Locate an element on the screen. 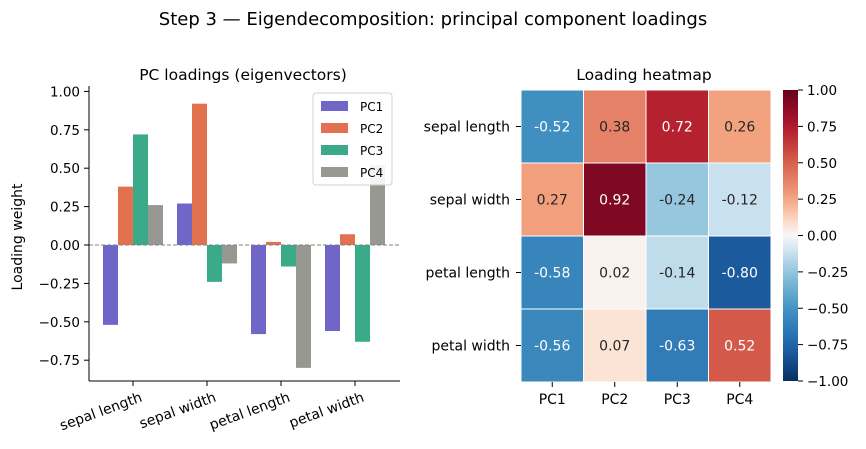 This screenshot has height=449, width=866. bar-pc2-sepal-width is located at coordinates (199, 174).